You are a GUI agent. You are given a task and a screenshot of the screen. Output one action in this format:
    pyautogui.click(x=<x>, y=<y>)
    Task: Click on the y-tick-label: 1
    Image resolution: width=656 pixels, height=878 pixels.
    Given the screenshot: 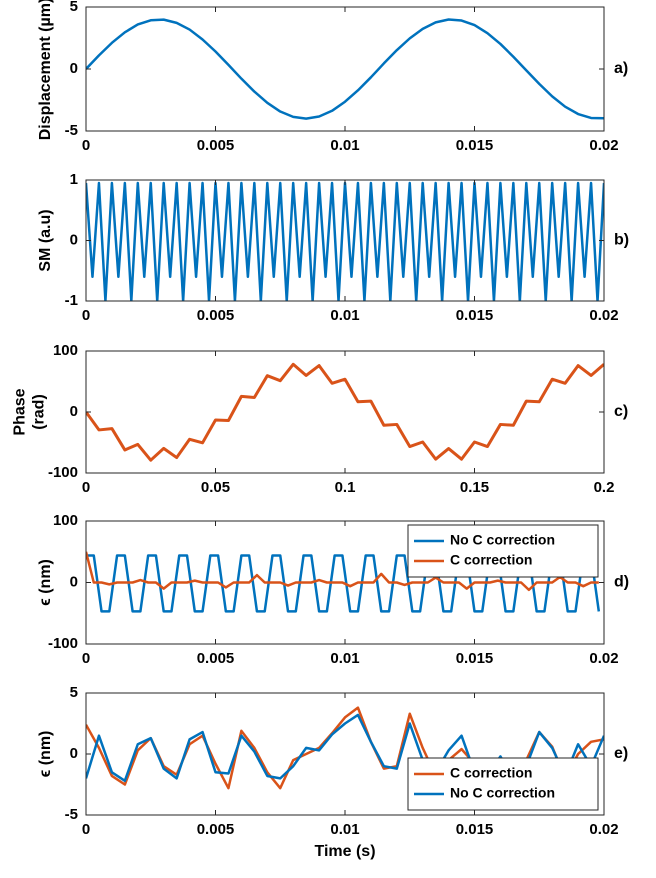 What is the action you would take?
    pyautogui.click(x=74, y=179)
    